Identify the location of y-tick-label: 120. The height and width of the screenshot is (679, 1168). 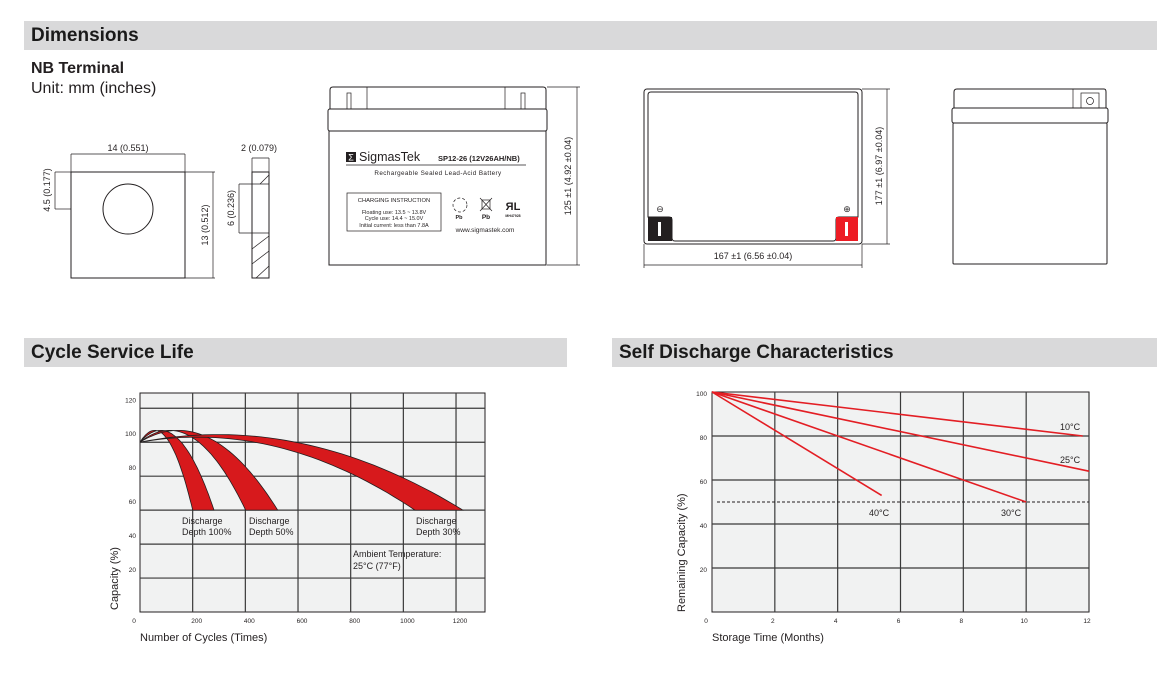
(130, 400).